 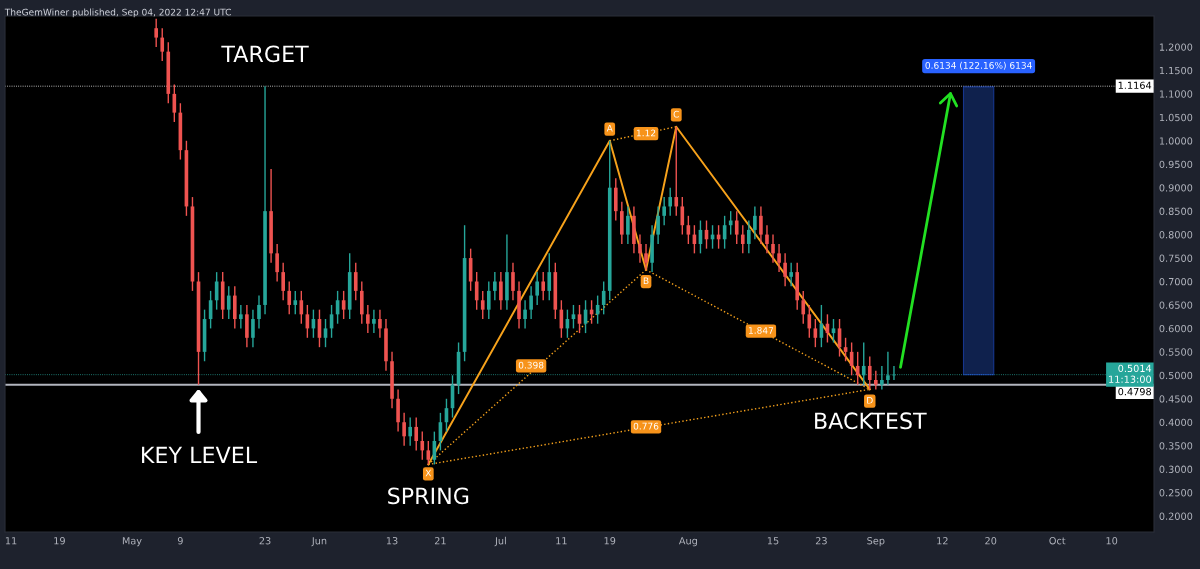 What do you see at coordinates (978, 65) in the screenshot?
I see `data-label: 0.6134 (122.16%) 6134` at bounding box center [978, 65].